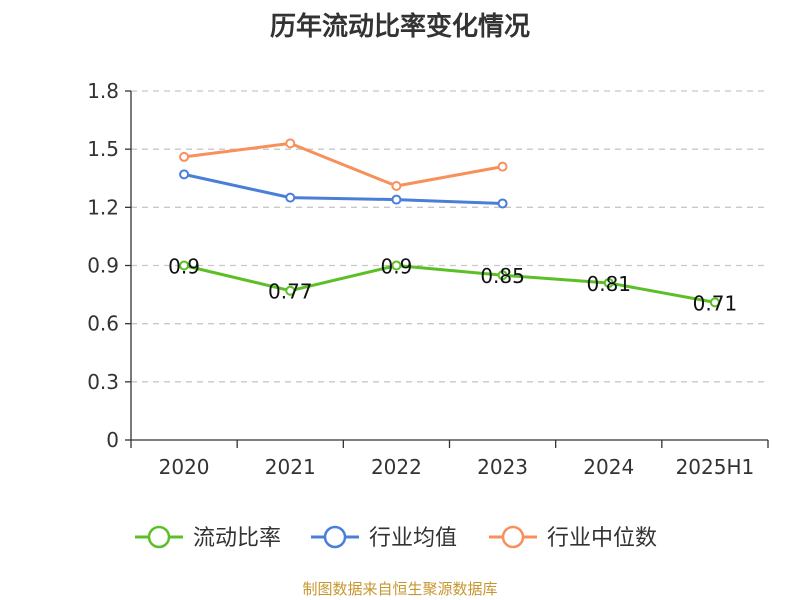  I want to click on legend-item-0: 流动比率, so click(208, 538).